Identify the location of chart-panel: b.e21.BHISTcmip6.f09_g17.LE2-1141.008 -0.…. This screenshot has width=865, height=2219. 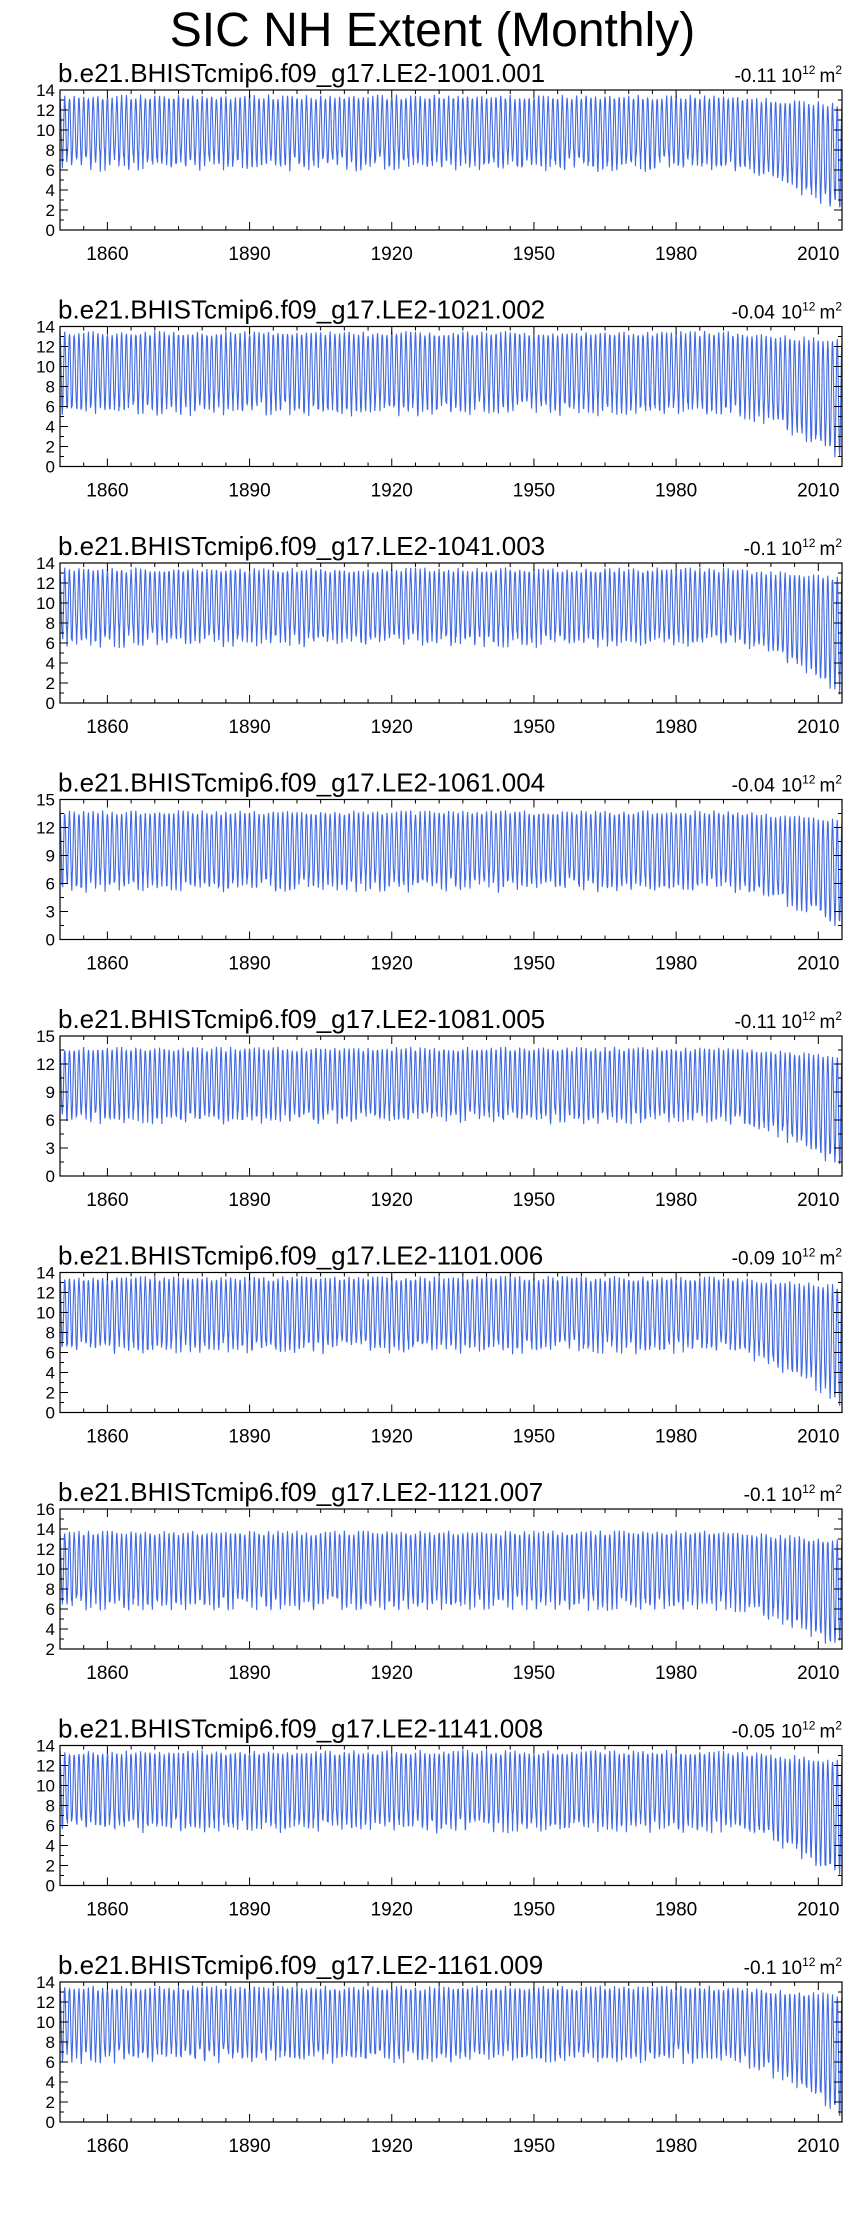
(439, 1817).